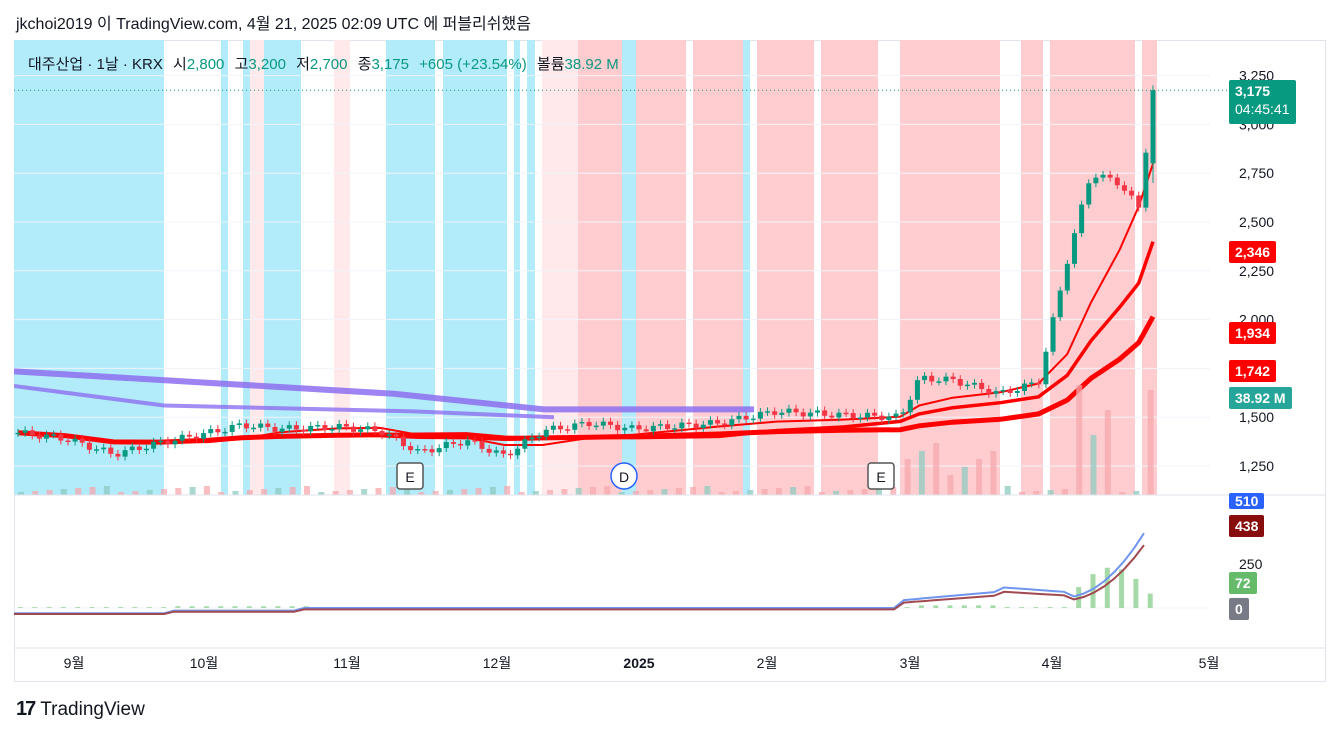 This screenshot has width=1341, height=735. What do you see at coordinates (1052, 663) in the screenshot?
I see `time-tick-label: 4월` at bounding box center [1052, 663].